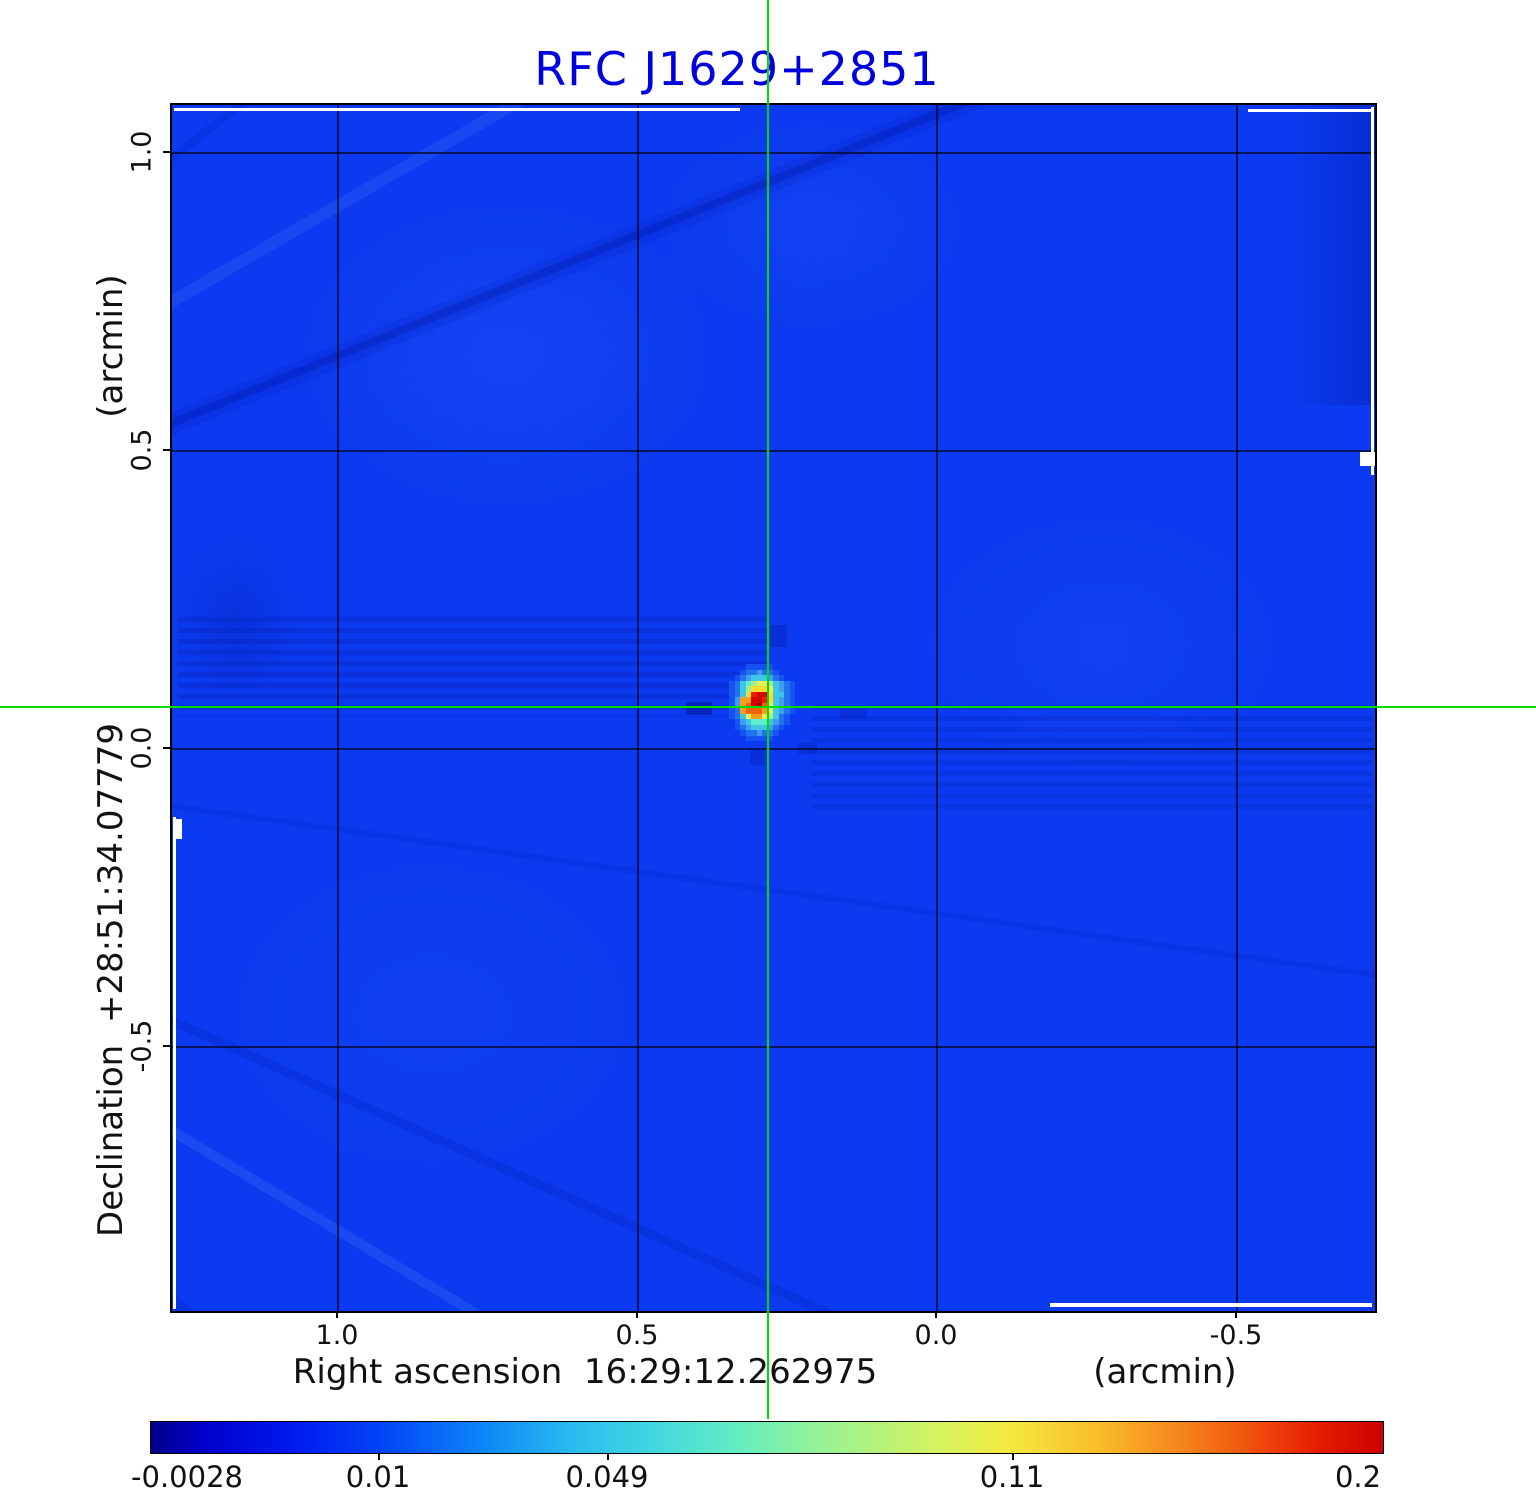 The image size is (1536, 1511). What do you see at coordinates (1012, 1477) in the screenshot?
I see `colorbar-label-0.11: 0.11` at bounding box center [1012, 1477].